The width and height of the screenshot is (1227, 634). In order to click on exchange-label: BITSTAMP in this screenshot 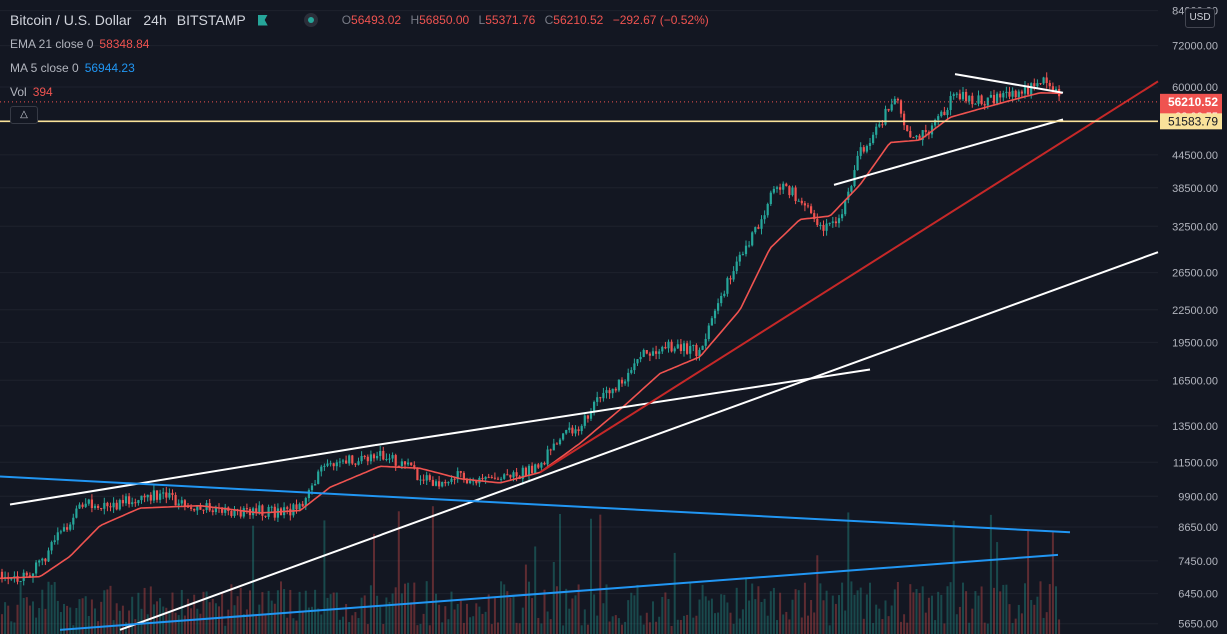, I will do `click(211, 20)`.